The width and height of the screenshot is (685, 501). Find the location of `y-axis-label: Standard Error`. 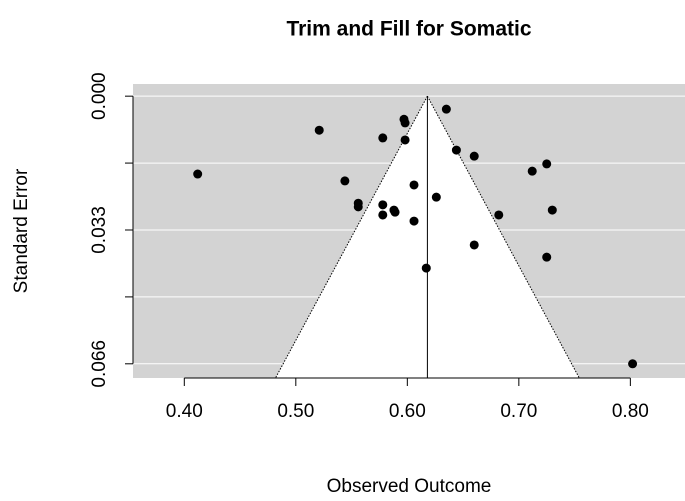

y-axis-label: Standard Error is located at coordinates (21, 230).